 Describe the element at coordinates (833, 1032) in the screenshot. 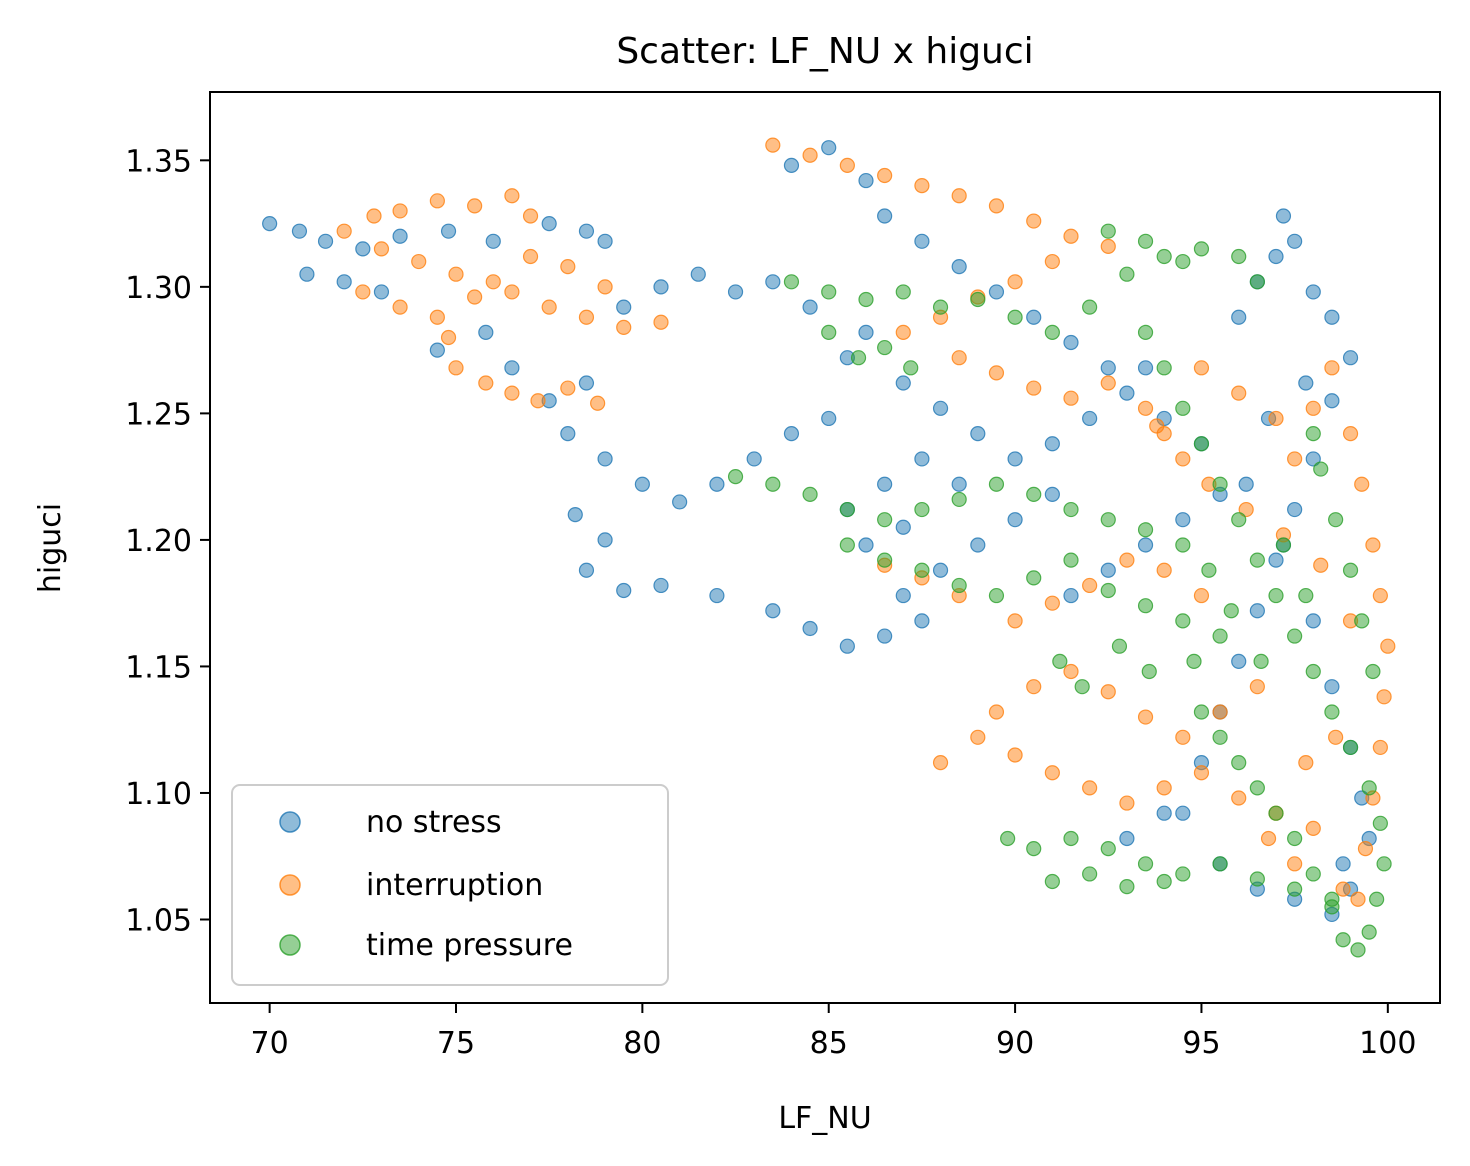

I see `x-axis-ticks: 70 75 80 85 90 95 100` at that location.